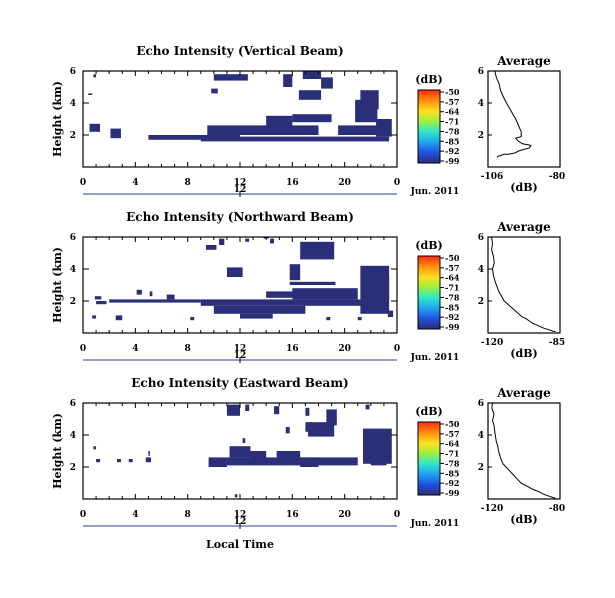  I want to click on x-tick-label: 8, so click(188, 349).